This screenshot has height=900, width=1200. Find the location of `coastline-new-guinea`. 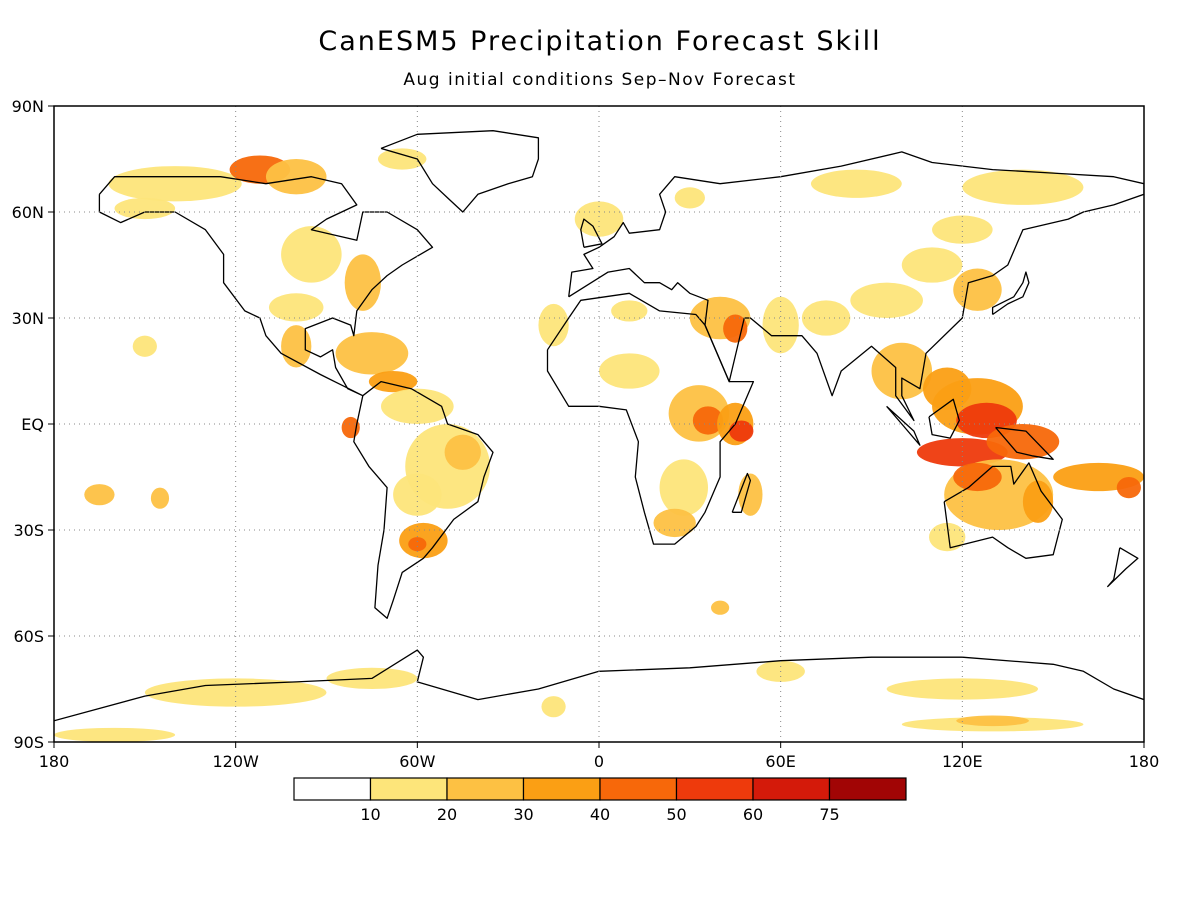

coastline-new-guinea is located at coordinates (1024, 443).